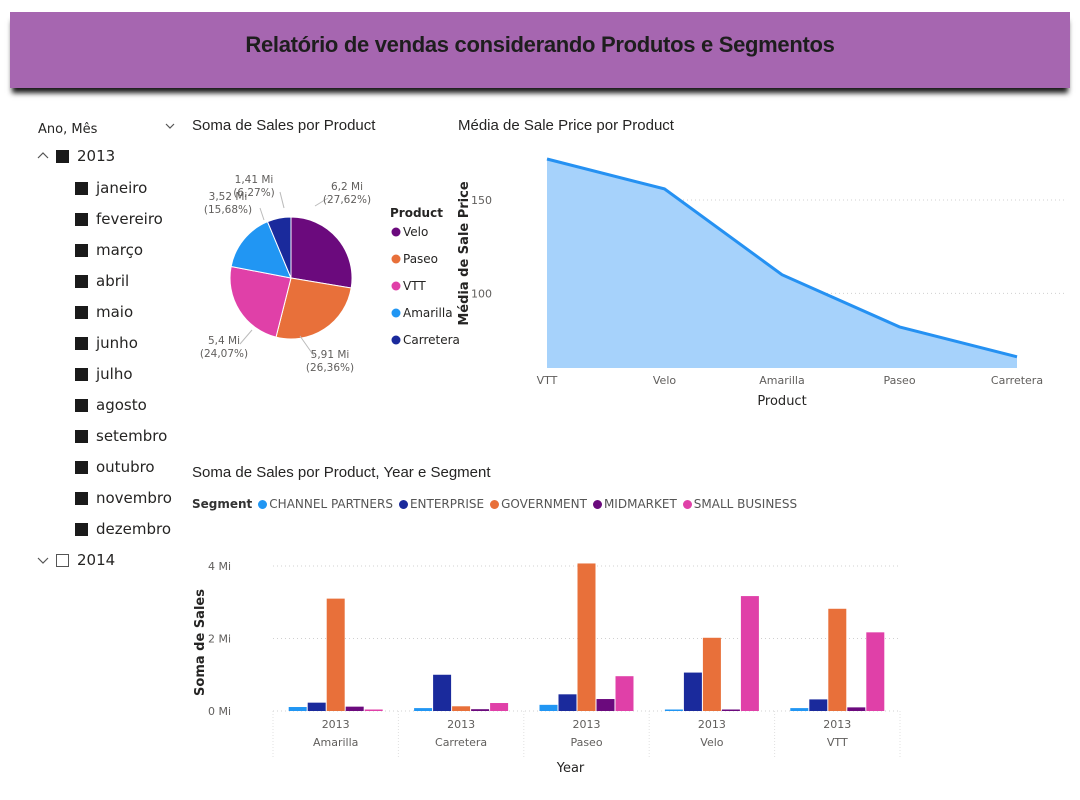  I want to click on slicer-month-4: maio, so click(104, 312).